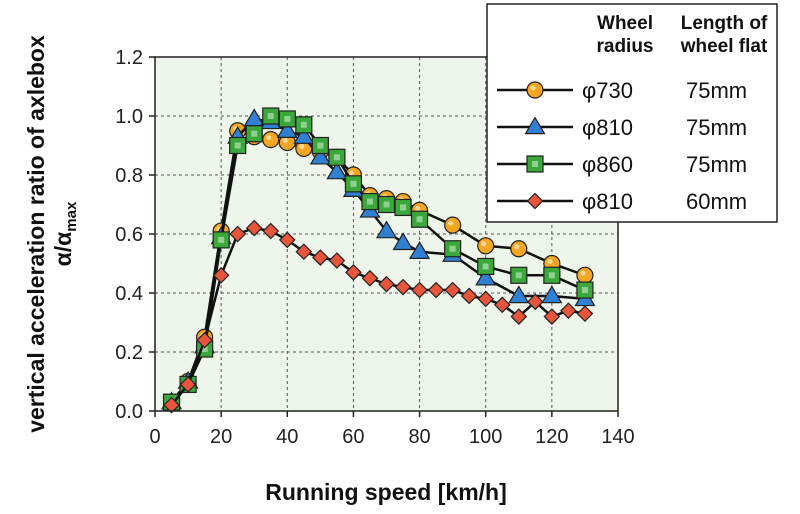 The width and height of the screenshot is (800, 514). I want to click on legend-row-1: φ810 75mm, so click(622, 127).